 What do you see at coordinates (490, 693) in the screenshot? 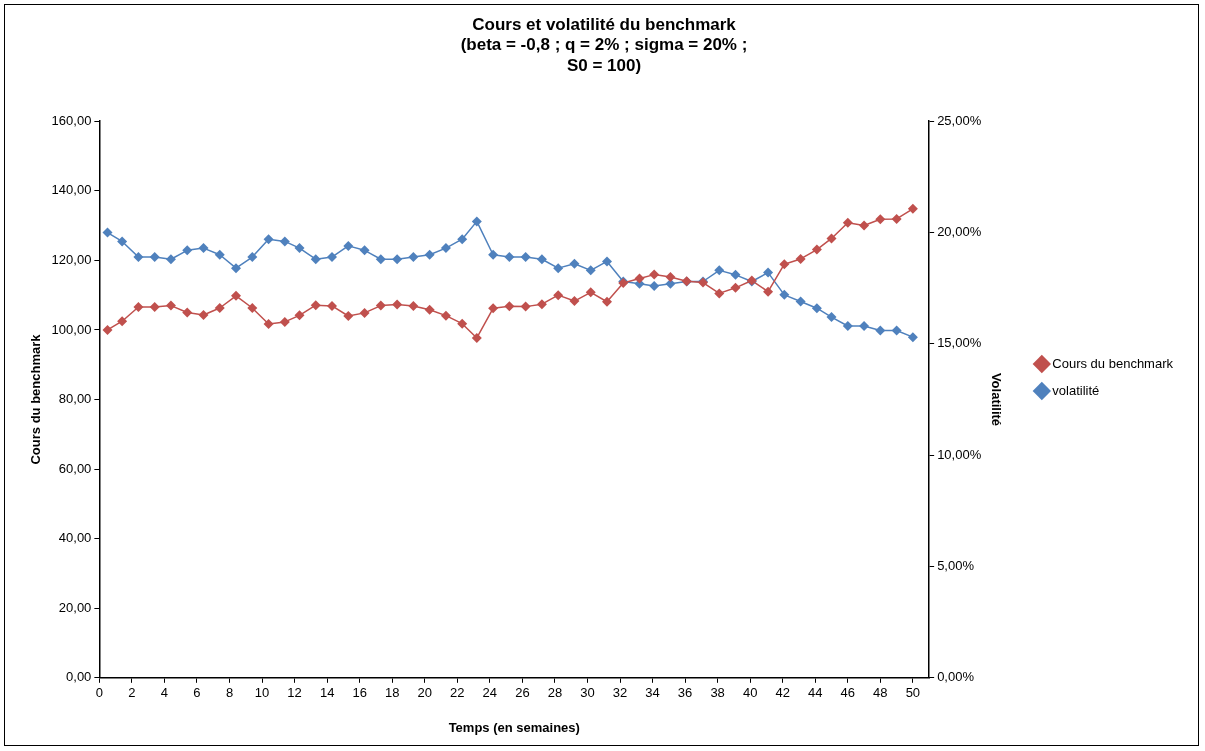
I see `x-tick-label: 24` at bounding box center [490, 693].